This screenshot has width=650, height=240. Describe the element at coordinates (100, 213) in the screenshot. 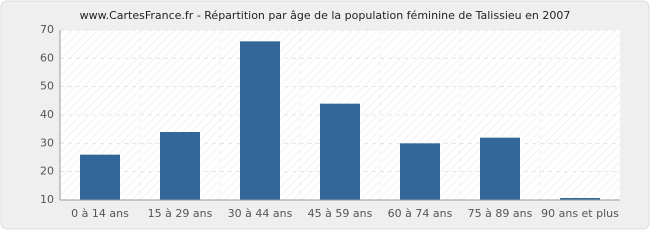

I see `x-tick-label: 0 à 14 ans` at that location.